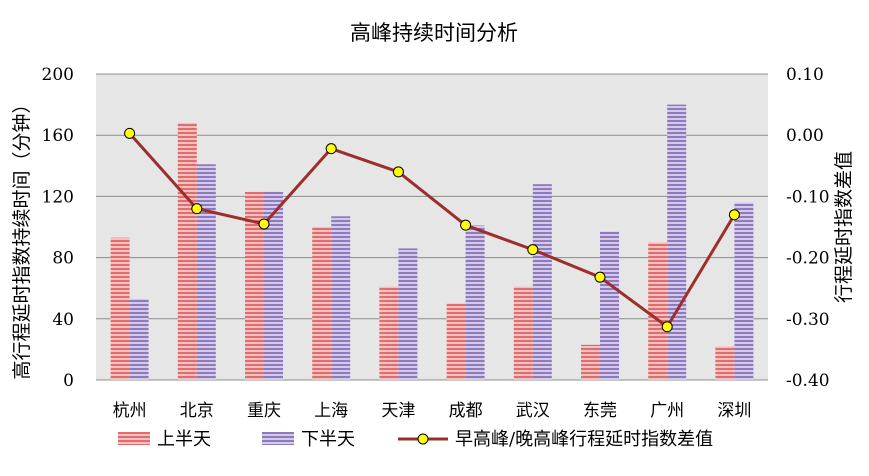 The image size is (869, 476). What do you see at coordinates (58, 228) in the screenshot?
I see `y-axis-left-ticks: 0 40 80 120 160 200` at bounding box center [58, 228].